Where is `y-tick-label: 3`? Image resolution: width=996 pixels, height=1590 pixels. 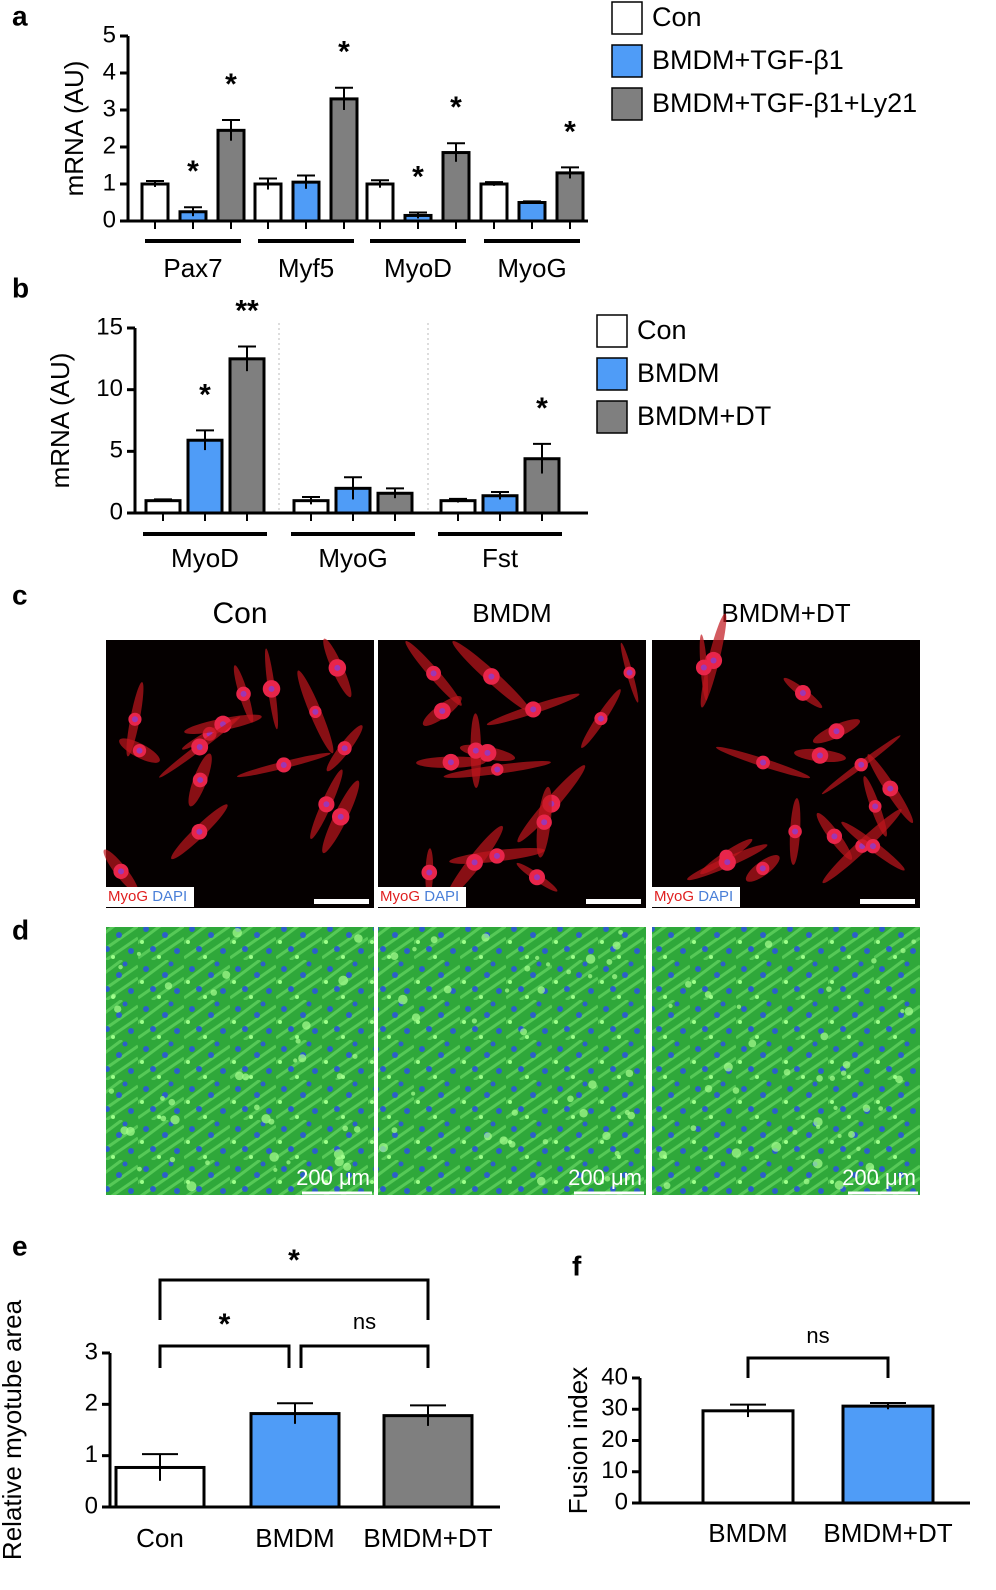
y-tick-label: 3 is located at coordinates (109, 108).